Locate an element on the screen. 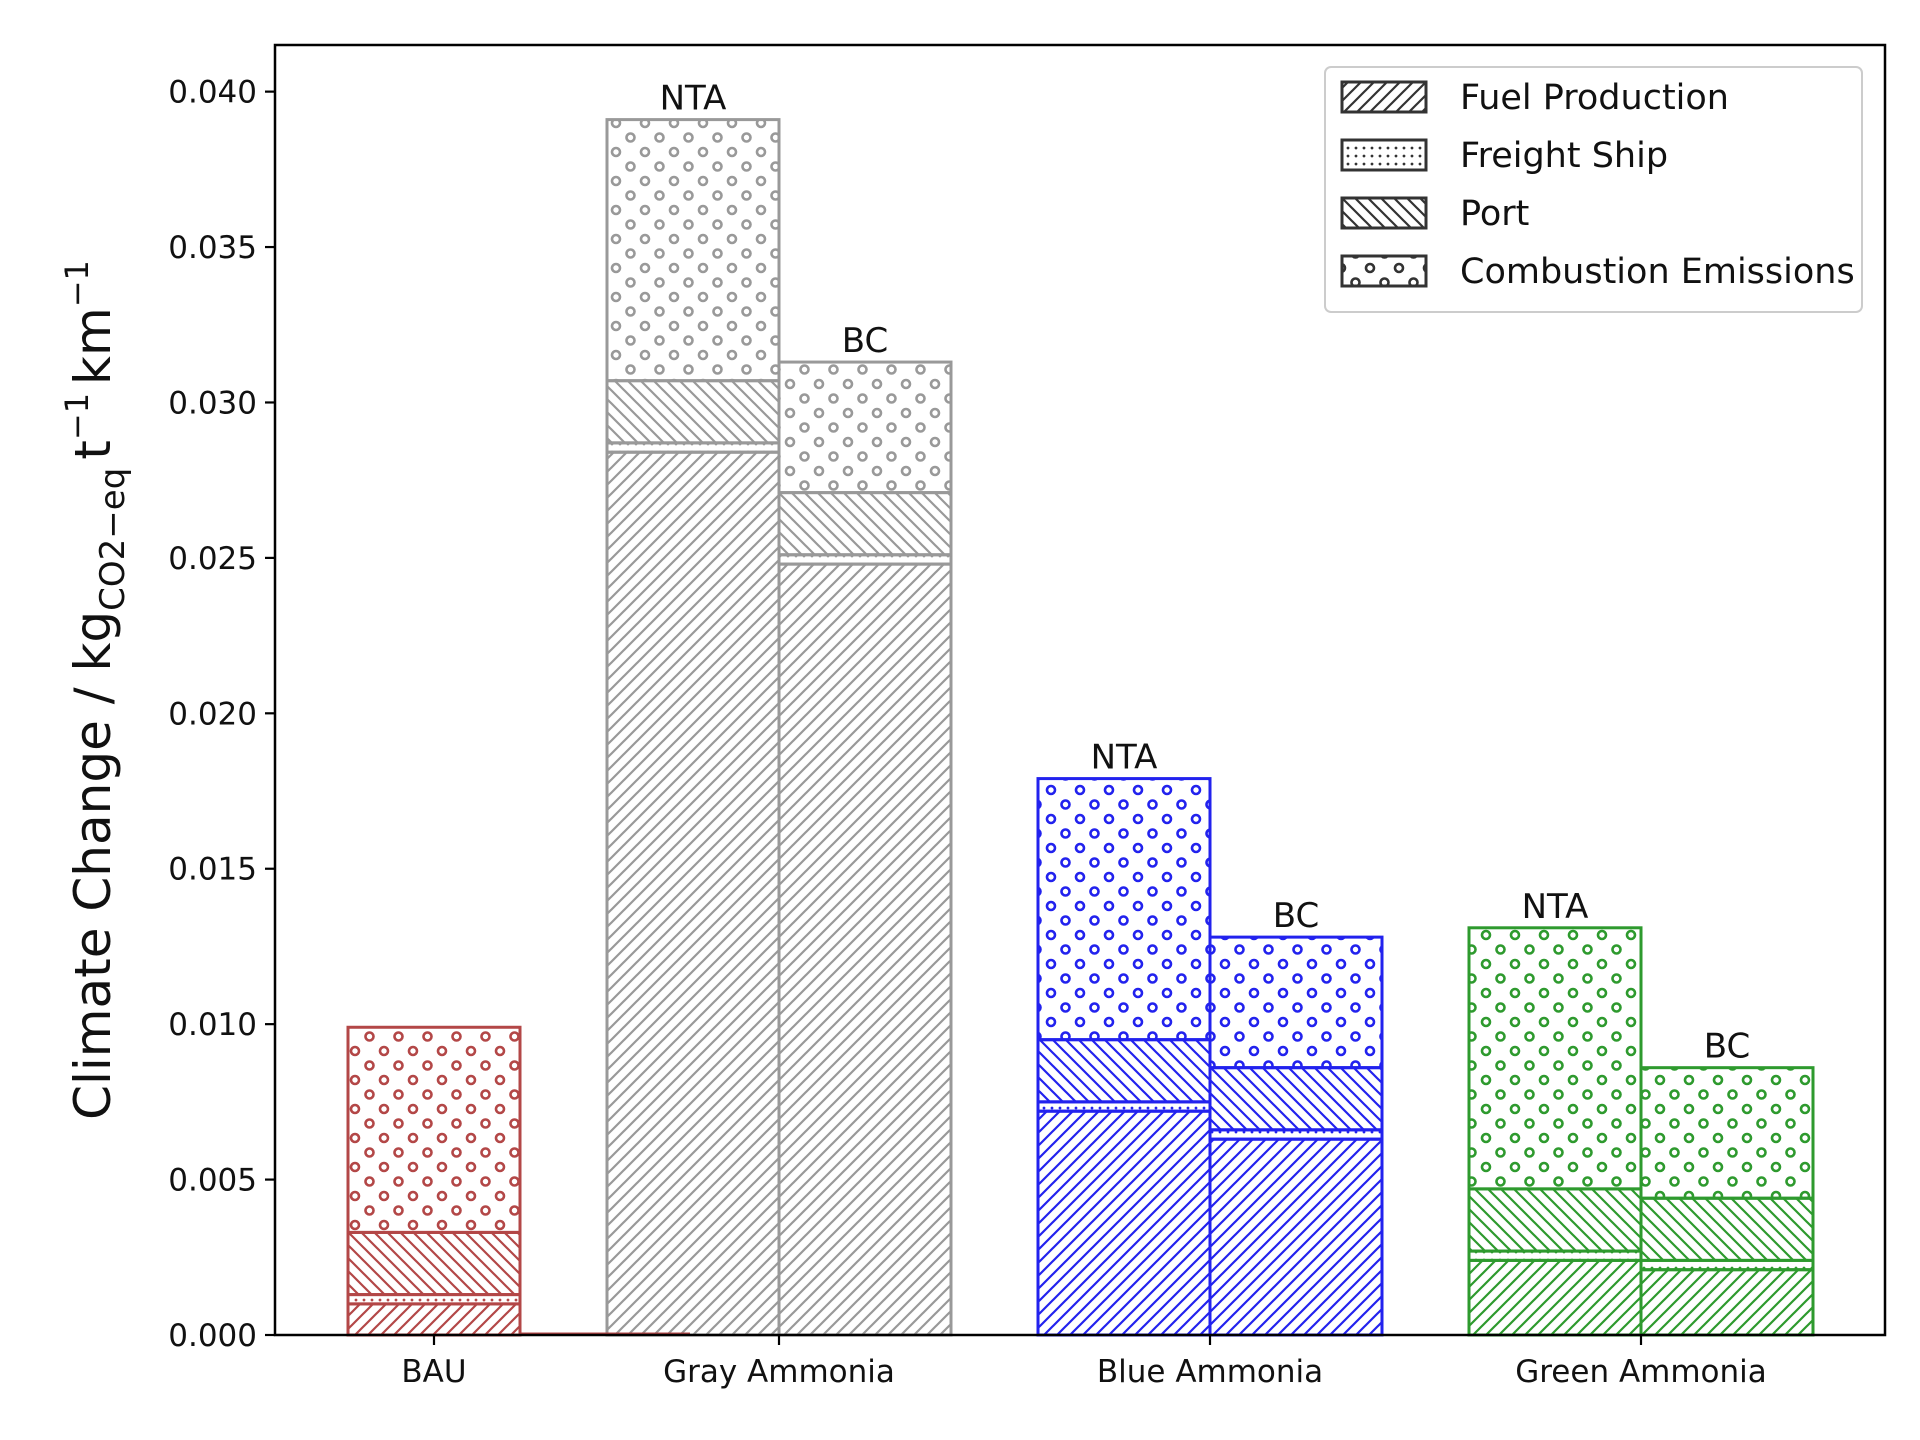  y-tick-label: 0.015 is located at coordinates (212, 870).